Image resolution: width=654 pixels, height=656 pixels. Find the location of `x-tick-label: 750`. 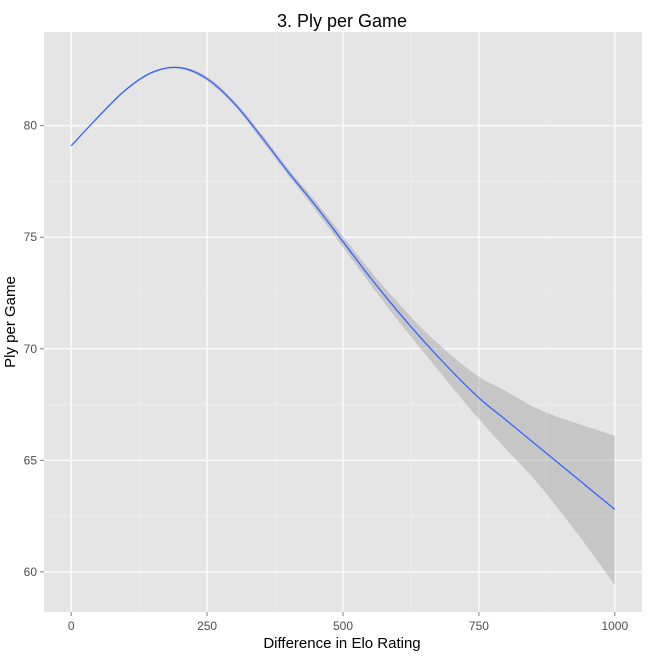

x-tick-label: 750 is located at coordinates (479, 626).